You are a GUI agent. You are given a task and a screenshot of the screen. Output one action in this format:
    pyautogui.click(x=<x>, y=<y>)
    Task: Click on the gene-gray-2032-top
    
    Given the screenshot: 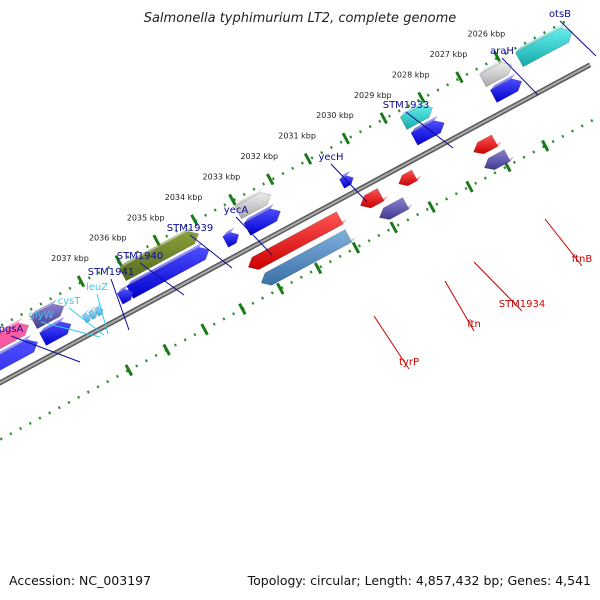 What is the action you would take?
    pyautogui.click(x=249, y=197)
    